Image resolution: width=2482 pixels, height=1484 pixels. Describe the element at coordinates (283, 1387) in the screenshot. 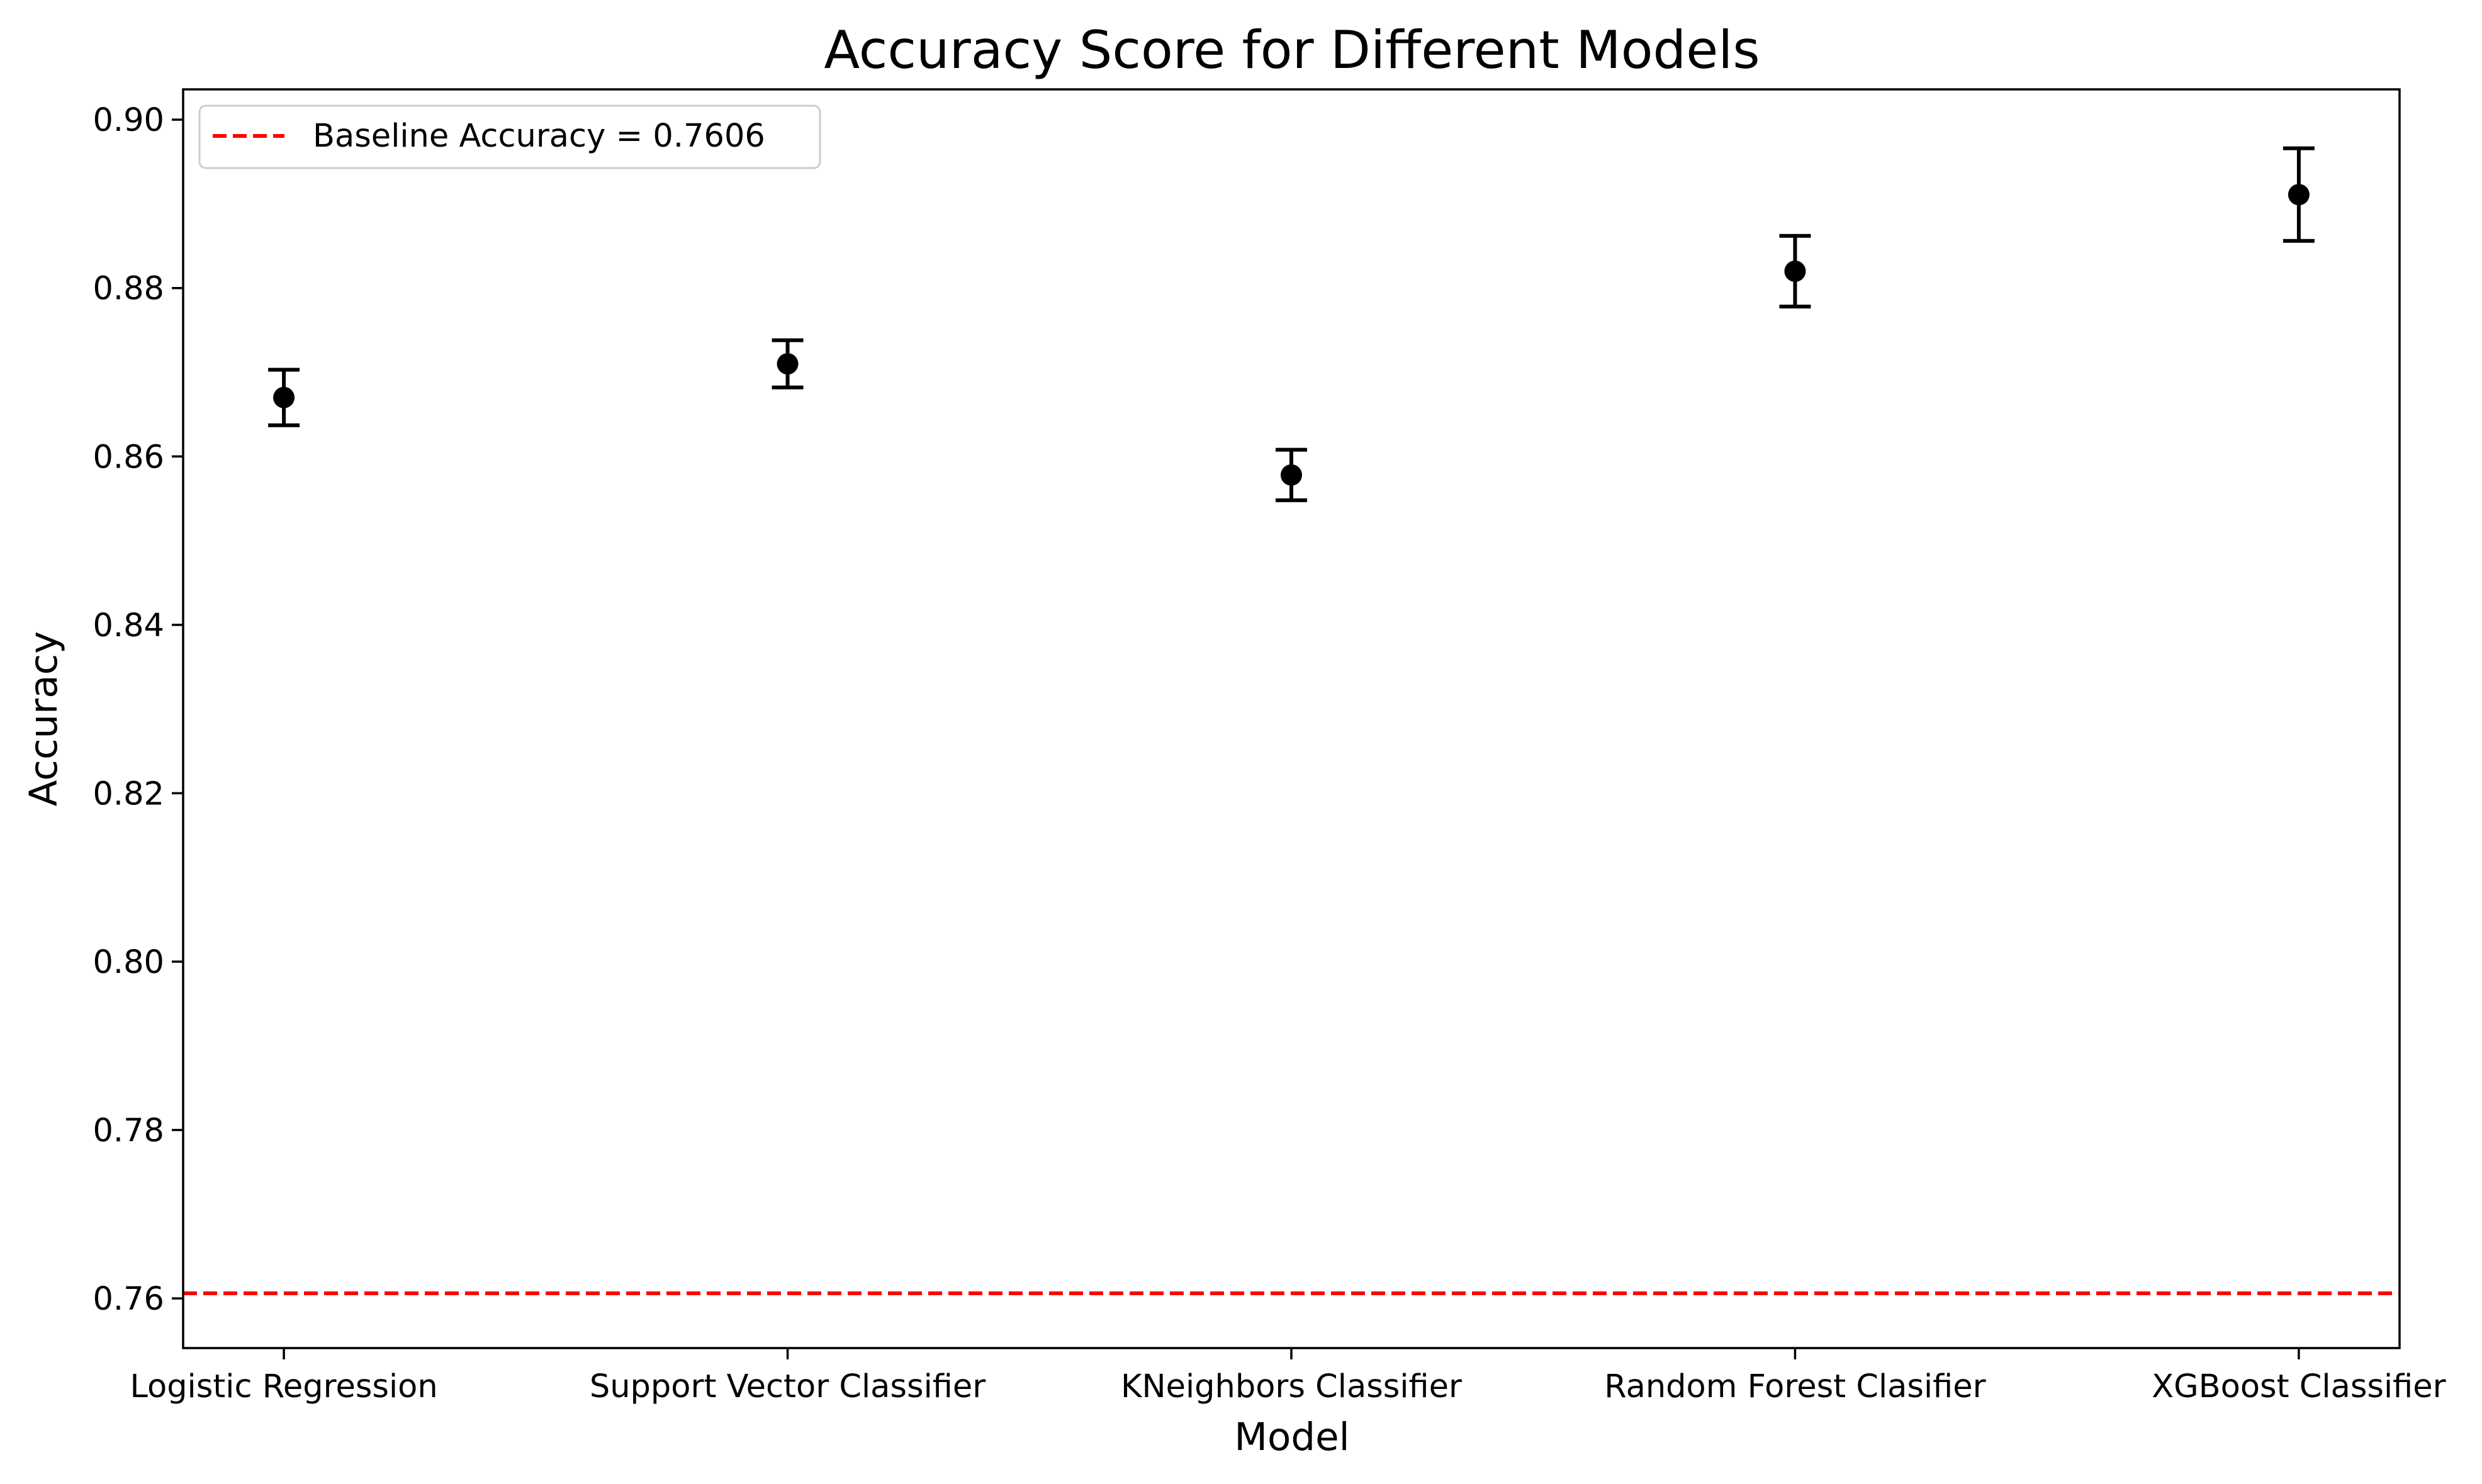

I see `x-tick-label: Logistic Regression` at that location.